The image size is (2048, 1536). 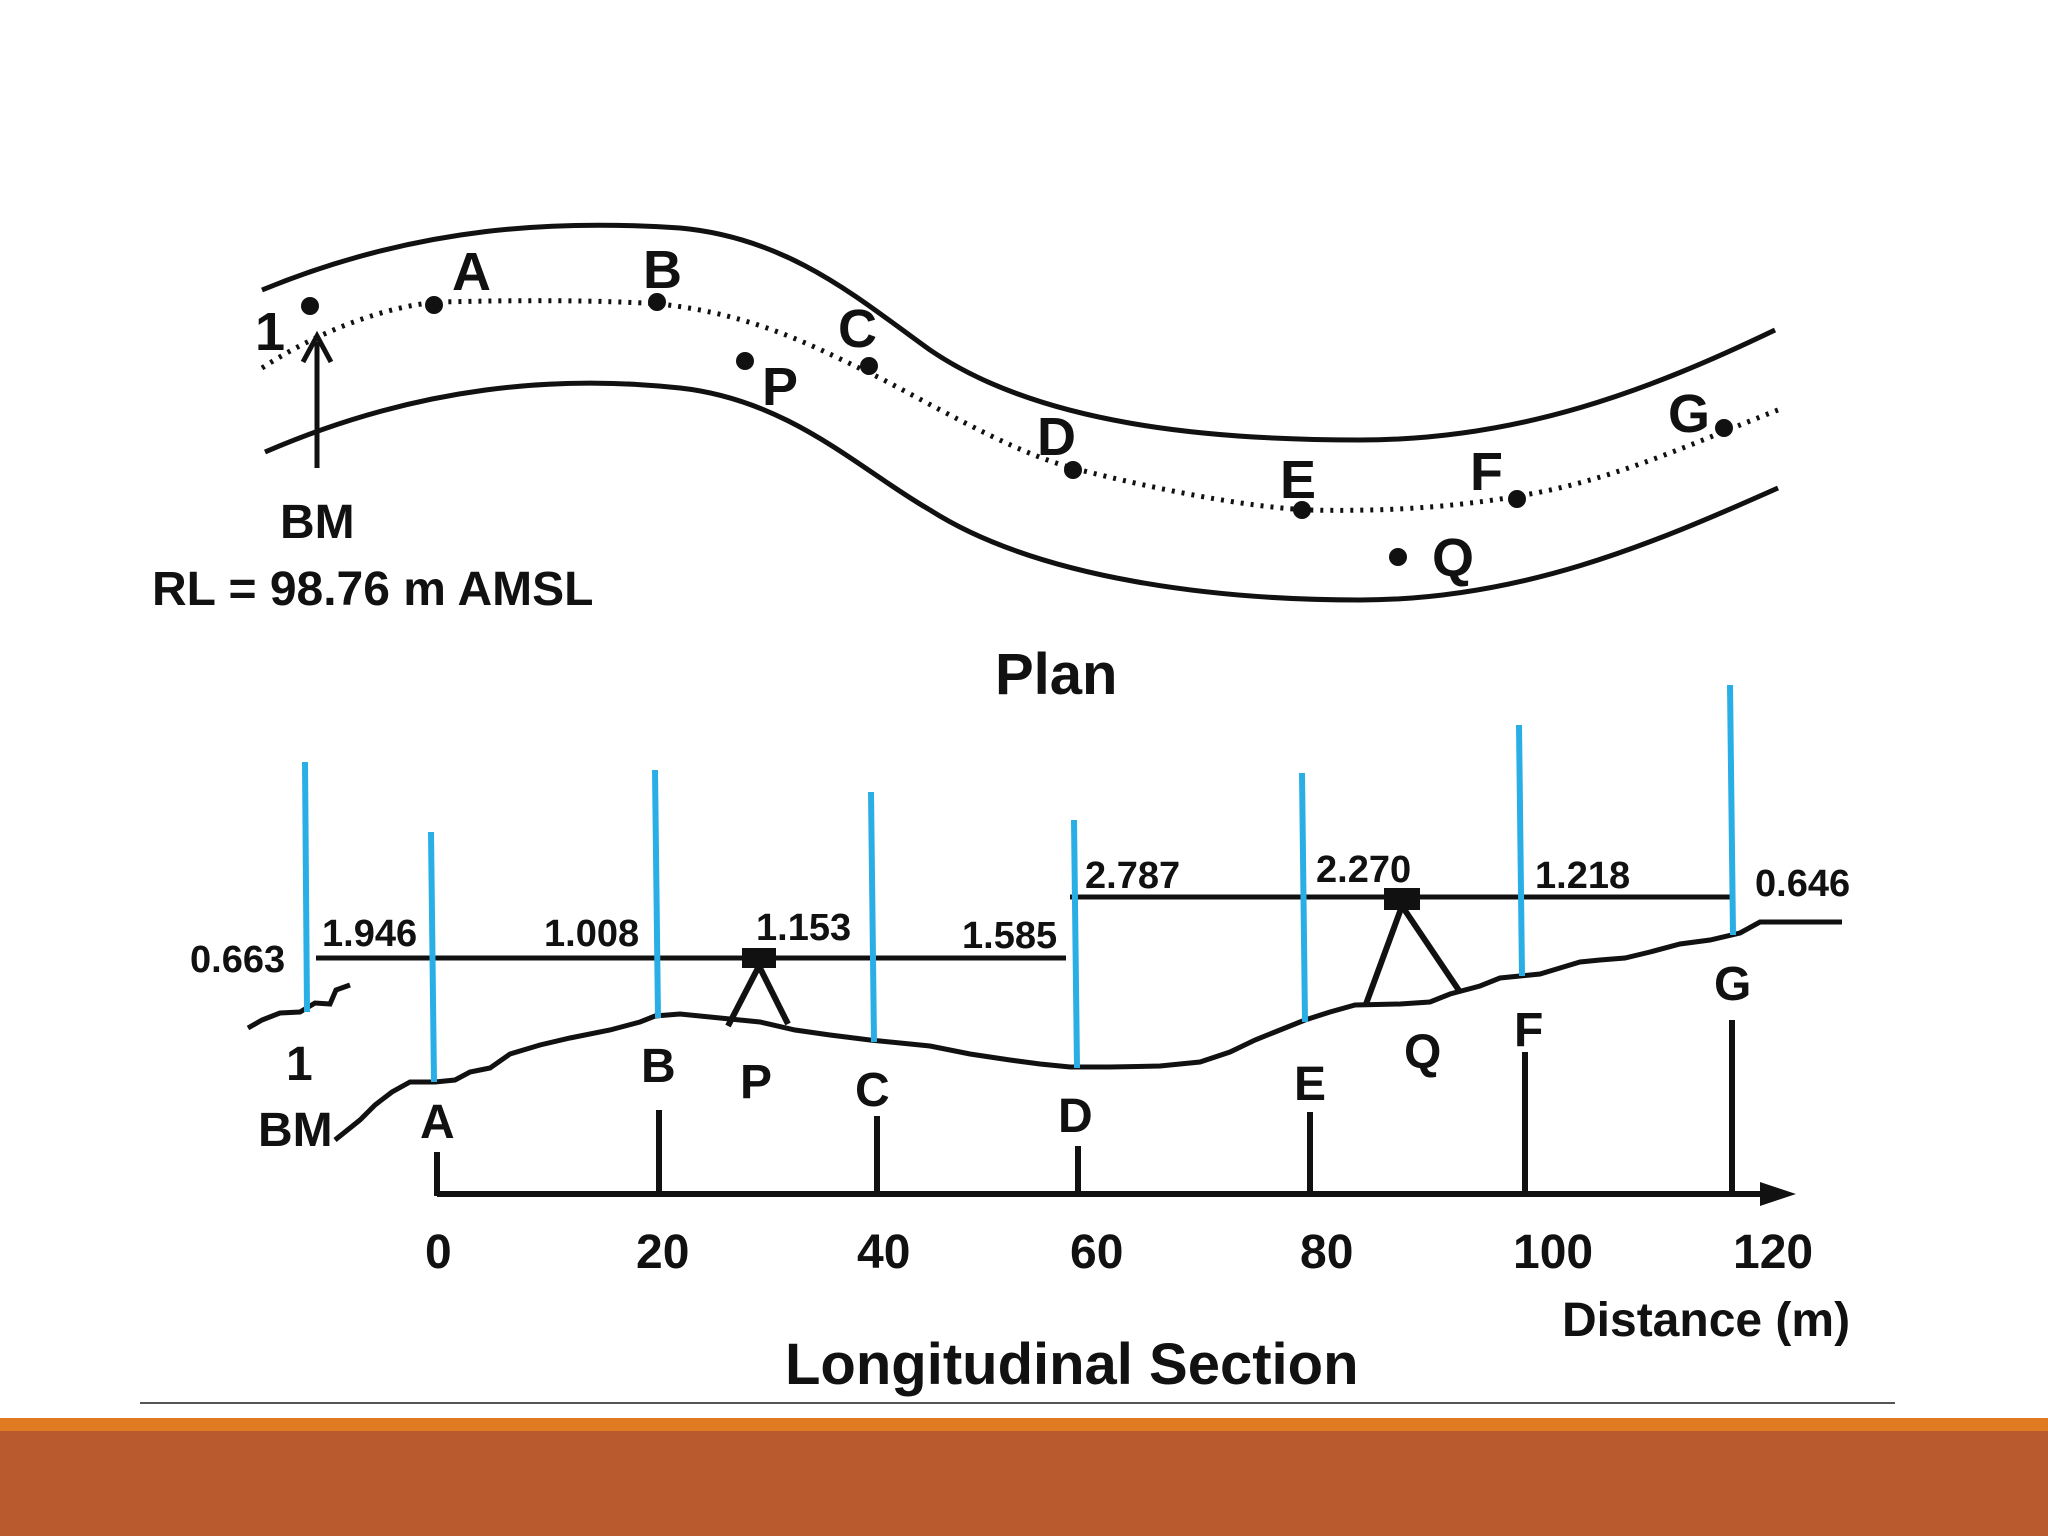 I want to click on reading-d1: 1.585, so click(x=1009, y=936).